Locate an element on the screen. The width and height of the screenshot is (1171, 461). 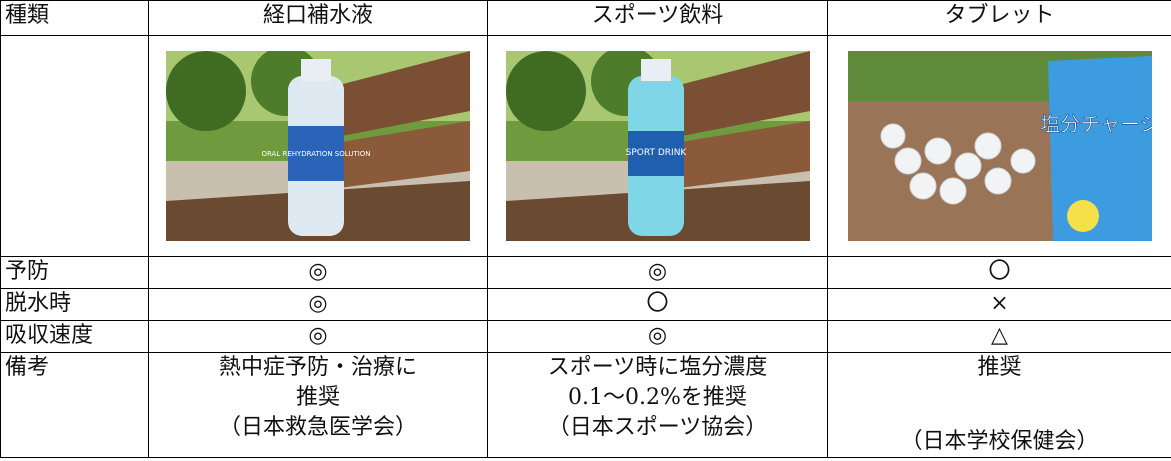
cell: × is located at coordinates (999, 304).